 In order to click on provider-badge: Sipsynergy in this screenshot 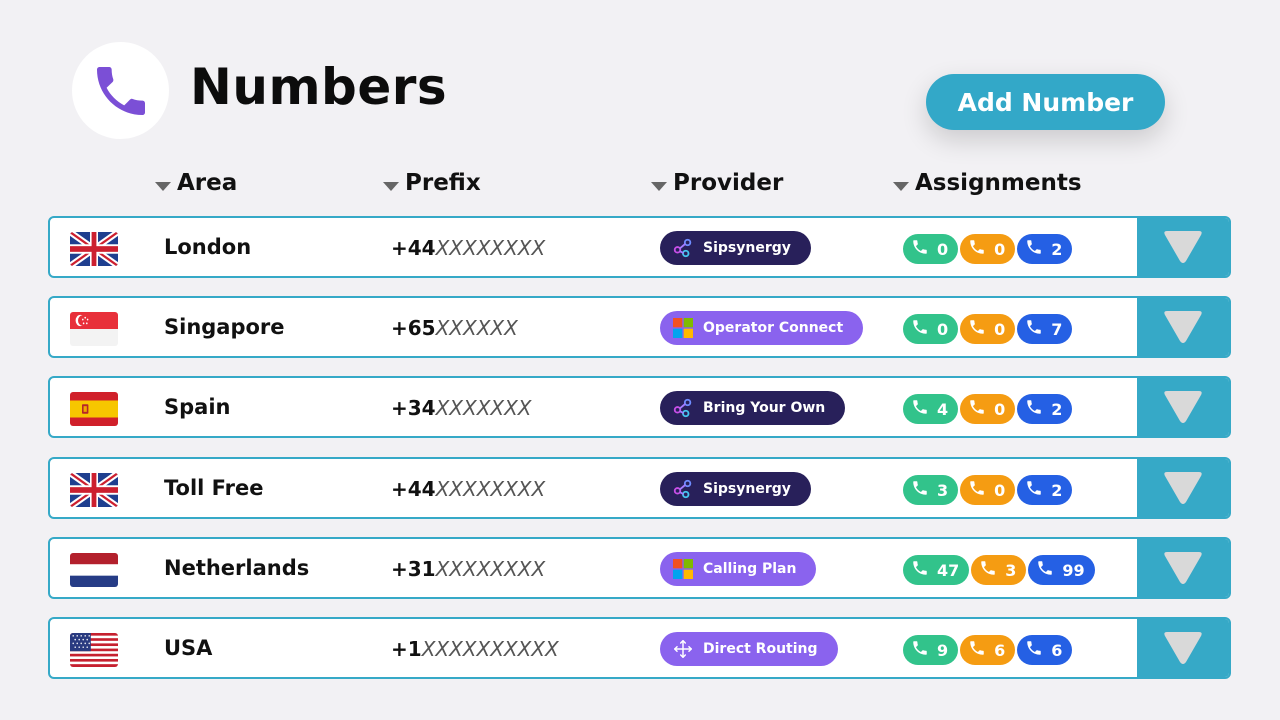, I will do `click(735, 248)`.